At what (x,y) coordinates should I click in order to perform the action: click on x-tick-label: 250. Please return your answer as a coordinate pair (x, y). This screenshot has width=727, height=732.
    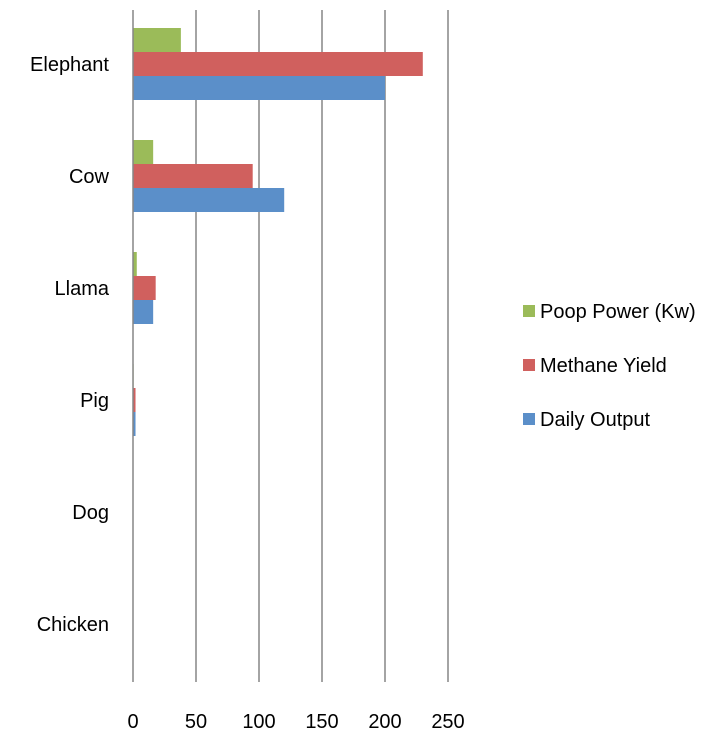
    Looking at the image, I should click on (447, 721).